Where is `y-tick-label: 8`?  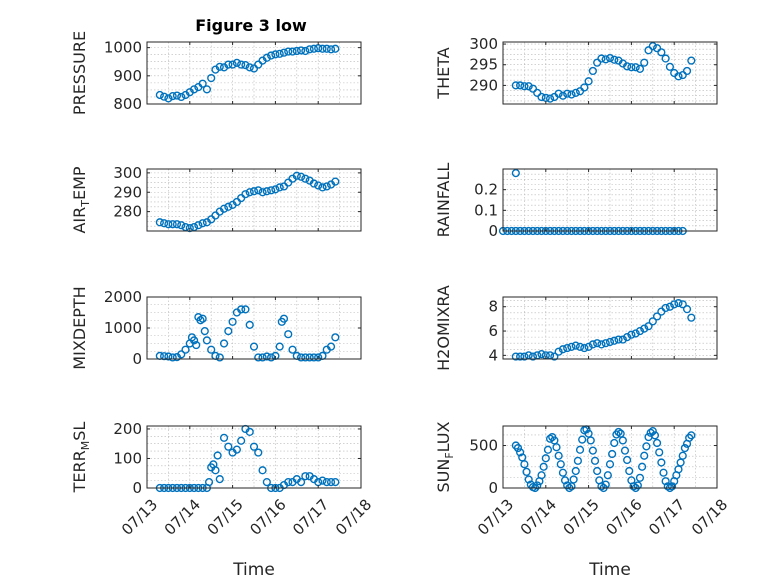 y-tick-label: 8 is located at coordinates (493, 307).